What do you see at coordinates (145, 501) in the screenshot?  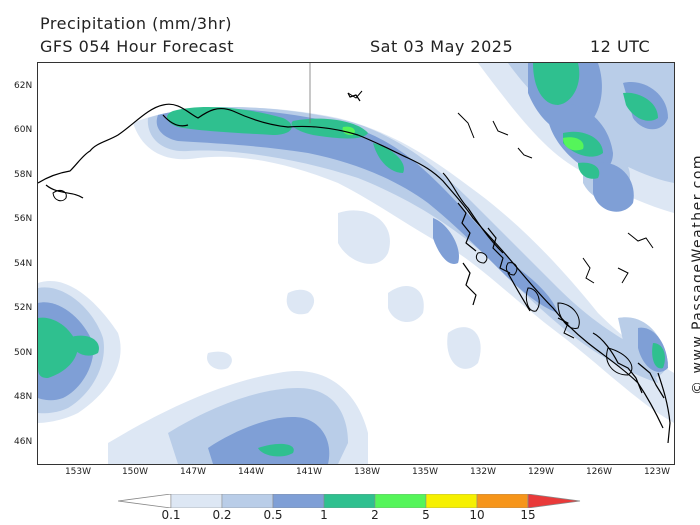 I see `legend-arrow-left` at bounding box center [145, 501].